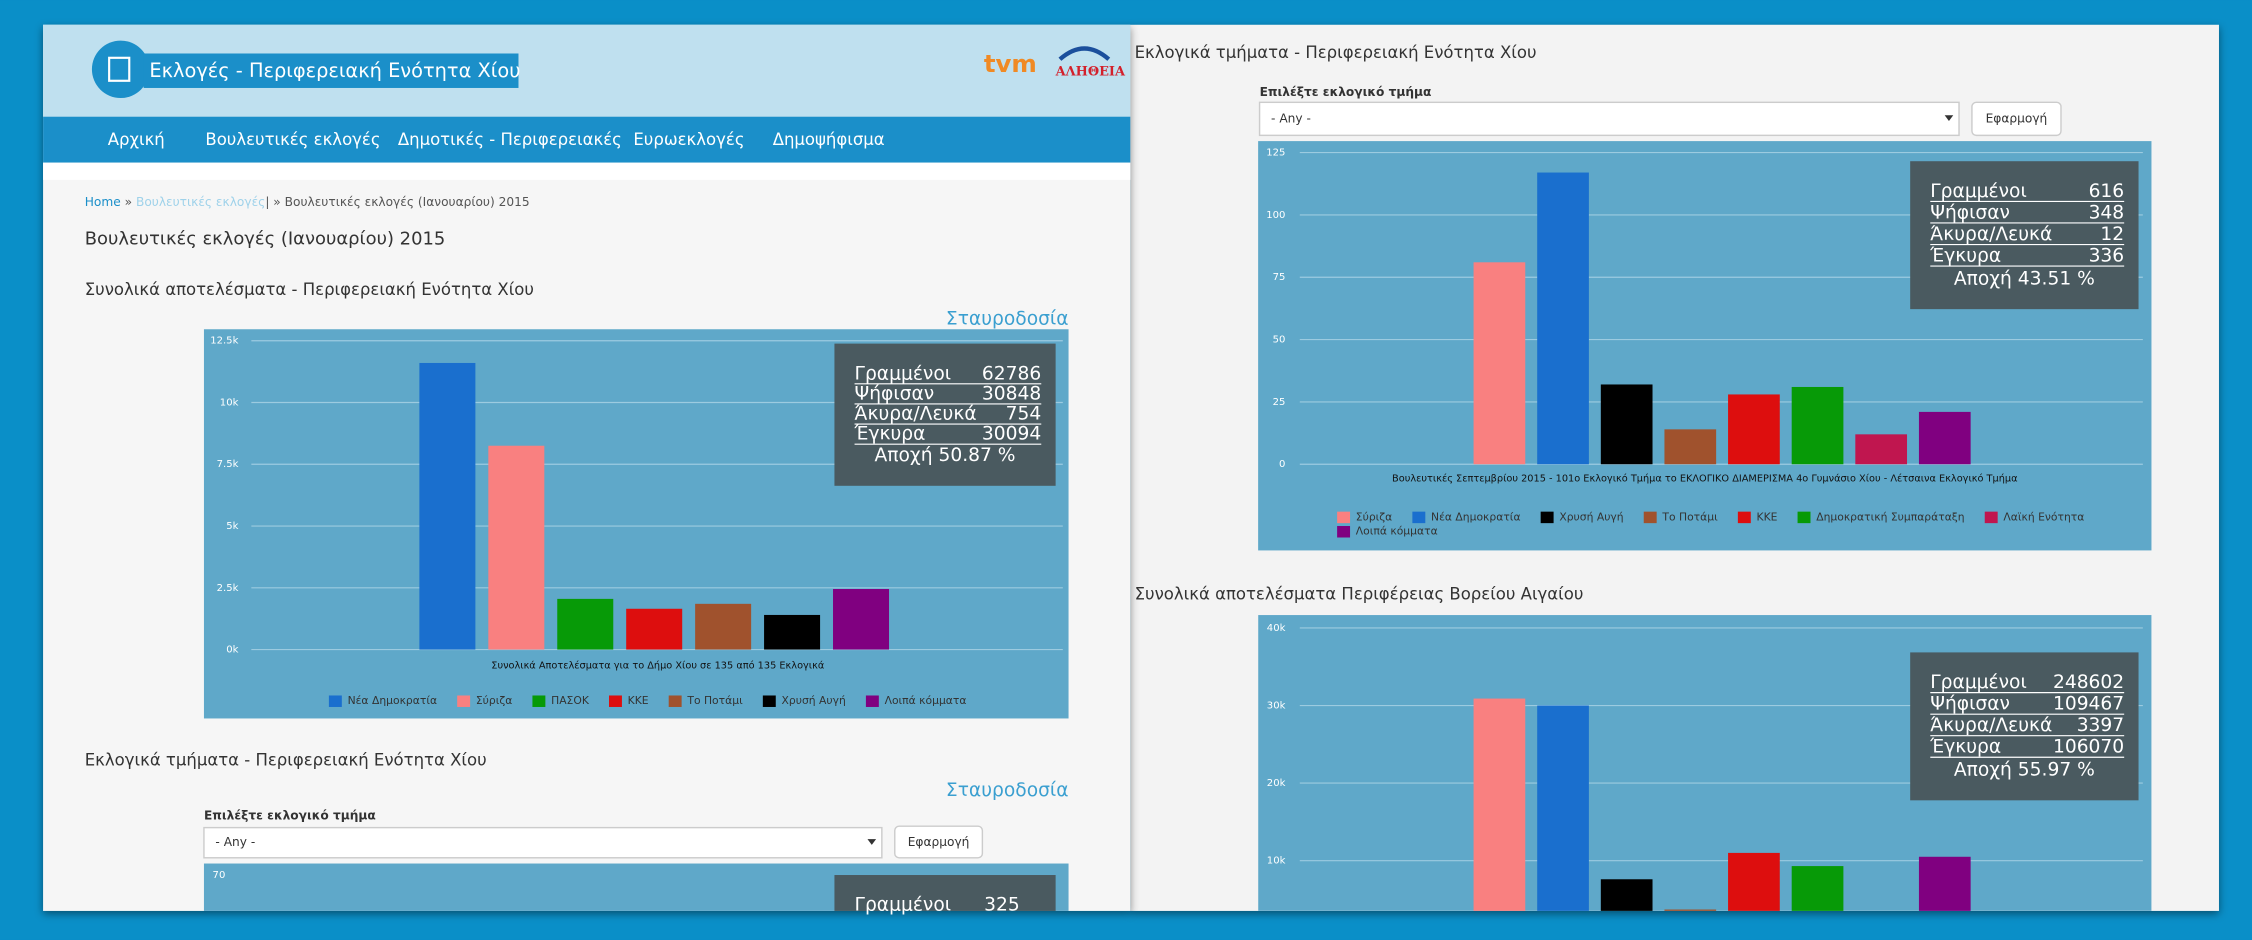  I want to click on nav-item: Αρχική, so click(136, 139).